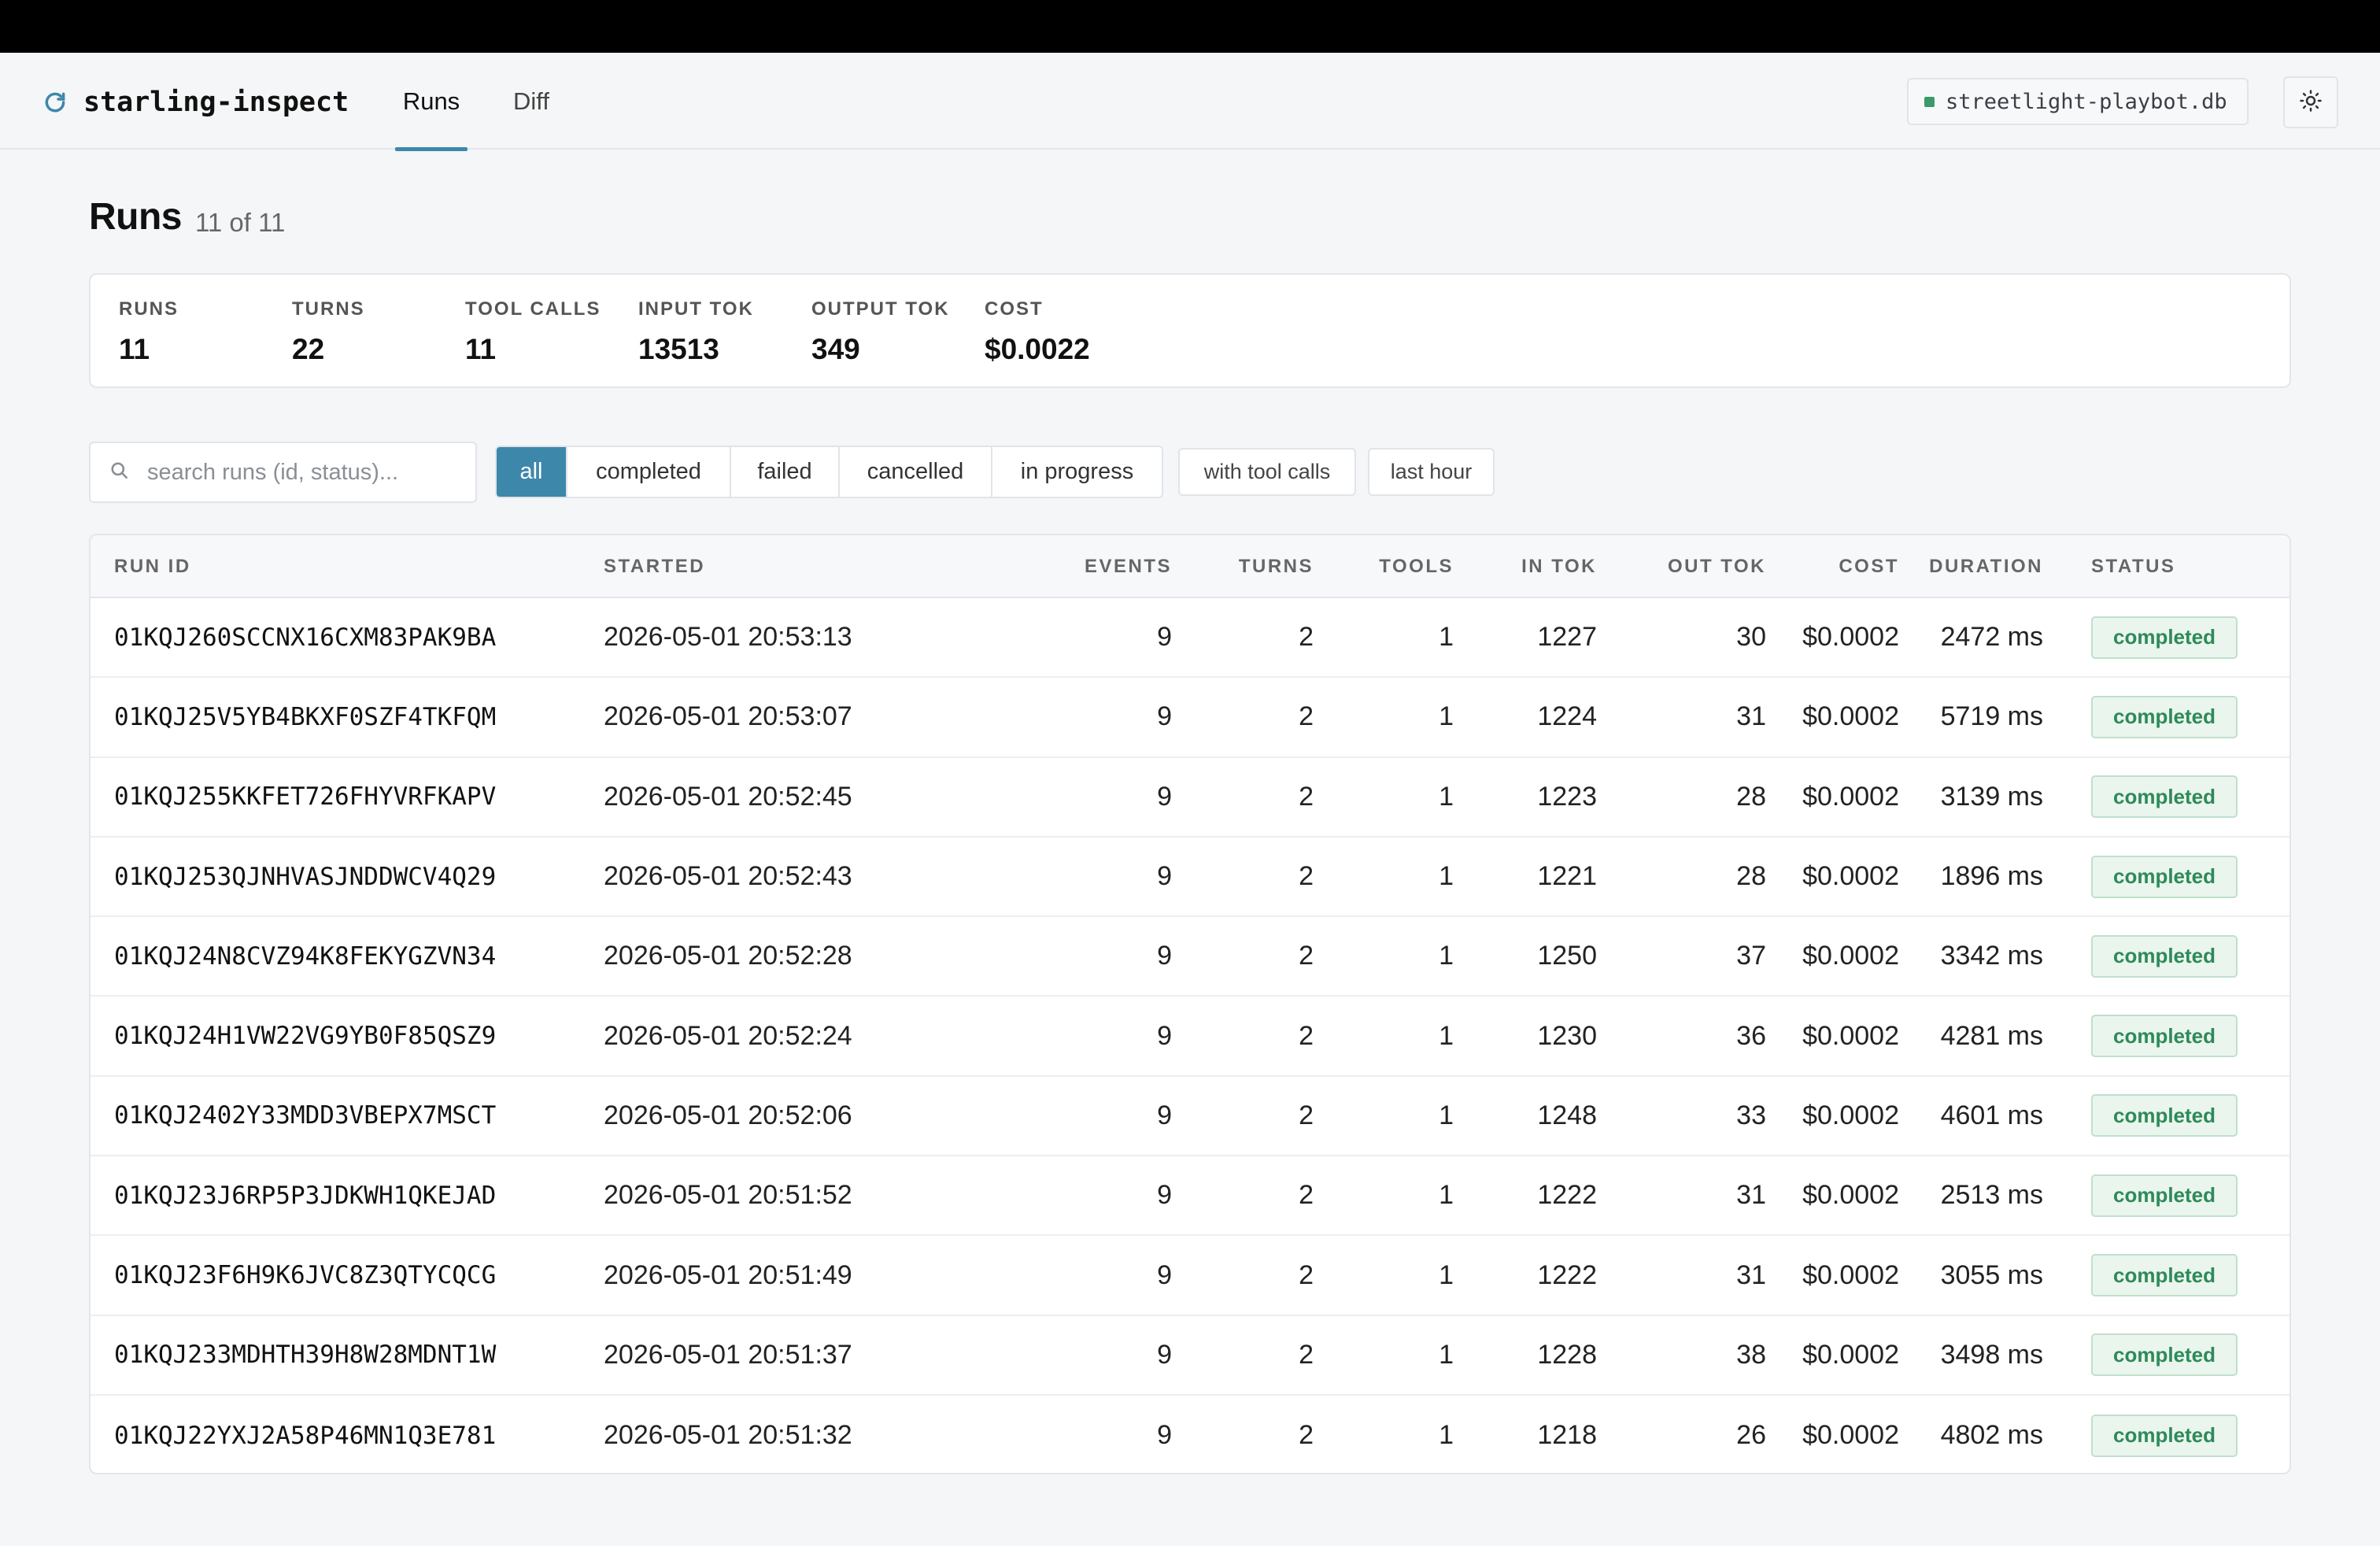 This screenshot has height=1546, width=2380. What do you see at coordinates (152, 566) in the screenshot?
I see `col-run-id: RUN ID` at bounding box center [152, 566].